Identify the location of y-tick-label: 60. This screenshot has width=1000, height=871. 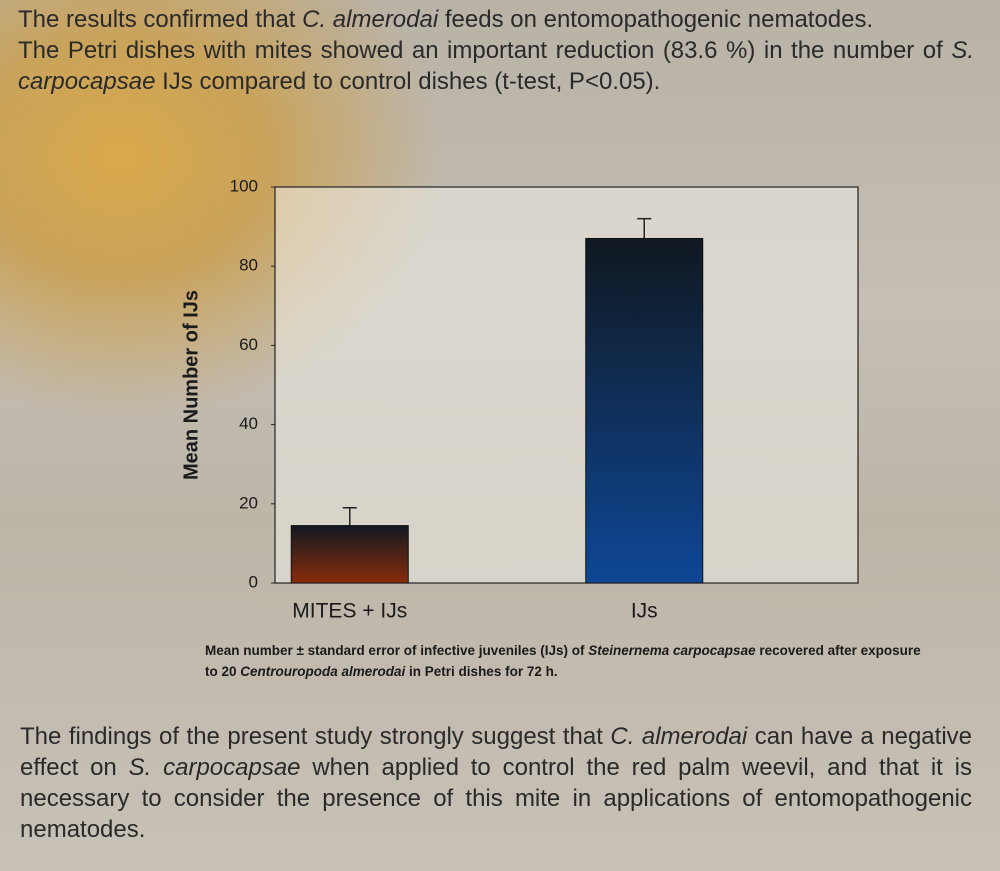
(248, 344).